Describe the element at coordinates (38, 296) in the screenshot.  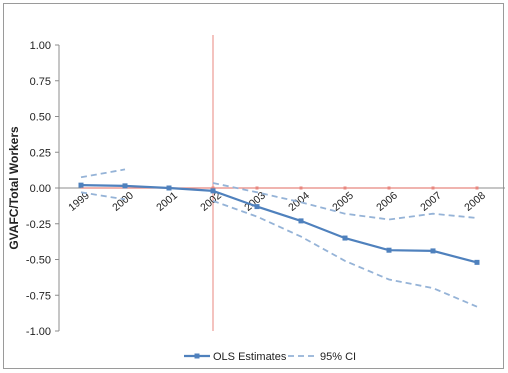
I see `y-tick-label: -0.75` at that location.